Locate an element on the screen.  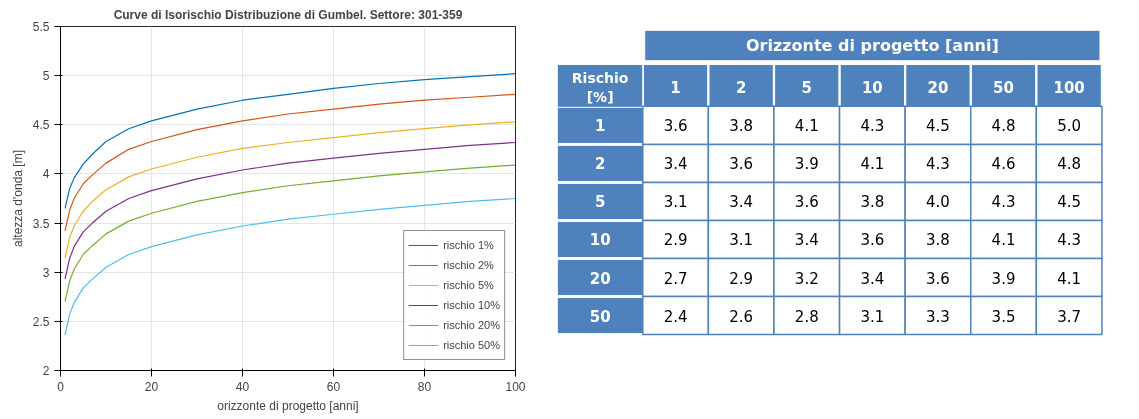
y-tick-label: 2.5 is located at coordinates (41, 321).